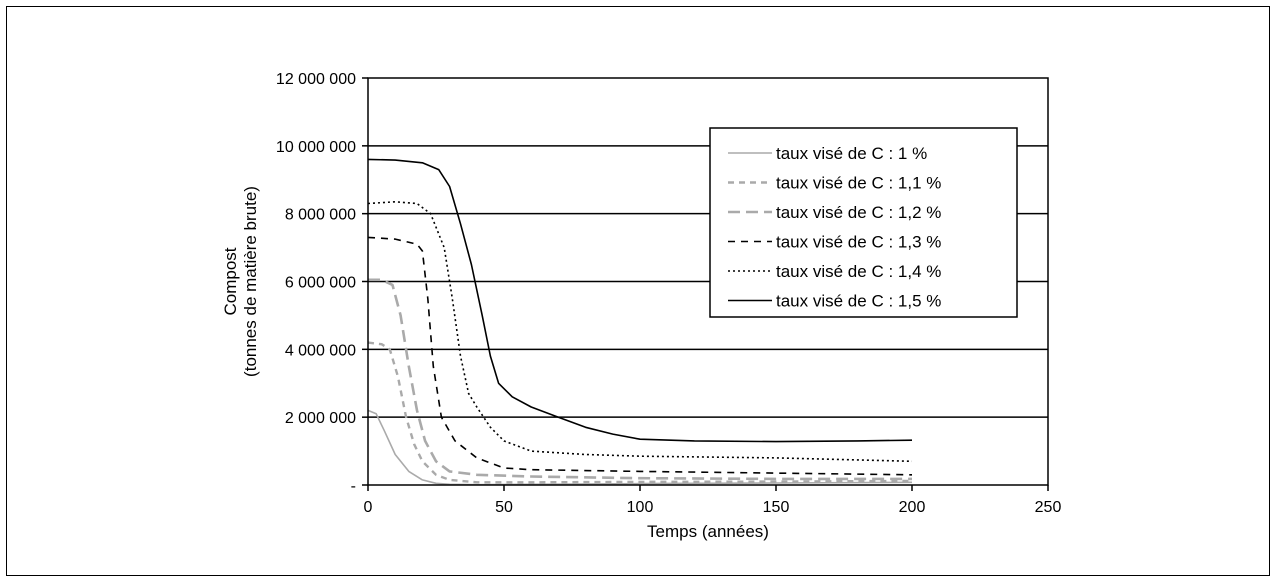  I want to click on y-axis-label: Compost (tonnes de matière brute), so click(240, 281).